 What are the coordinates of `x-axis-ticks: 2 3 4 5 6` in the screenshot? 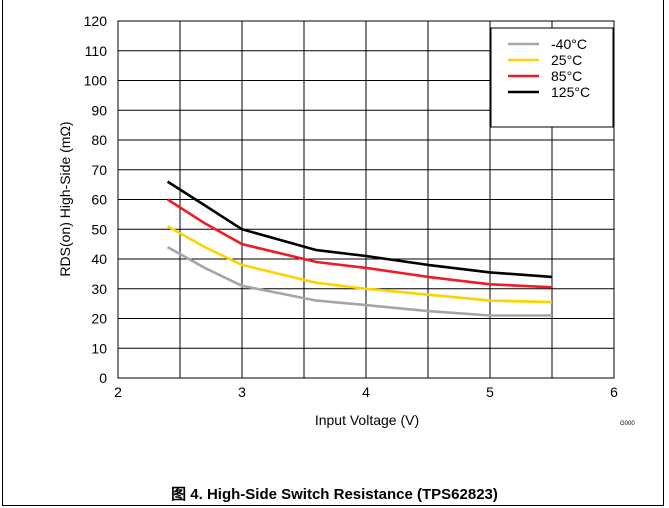 It's located at (366, 392).